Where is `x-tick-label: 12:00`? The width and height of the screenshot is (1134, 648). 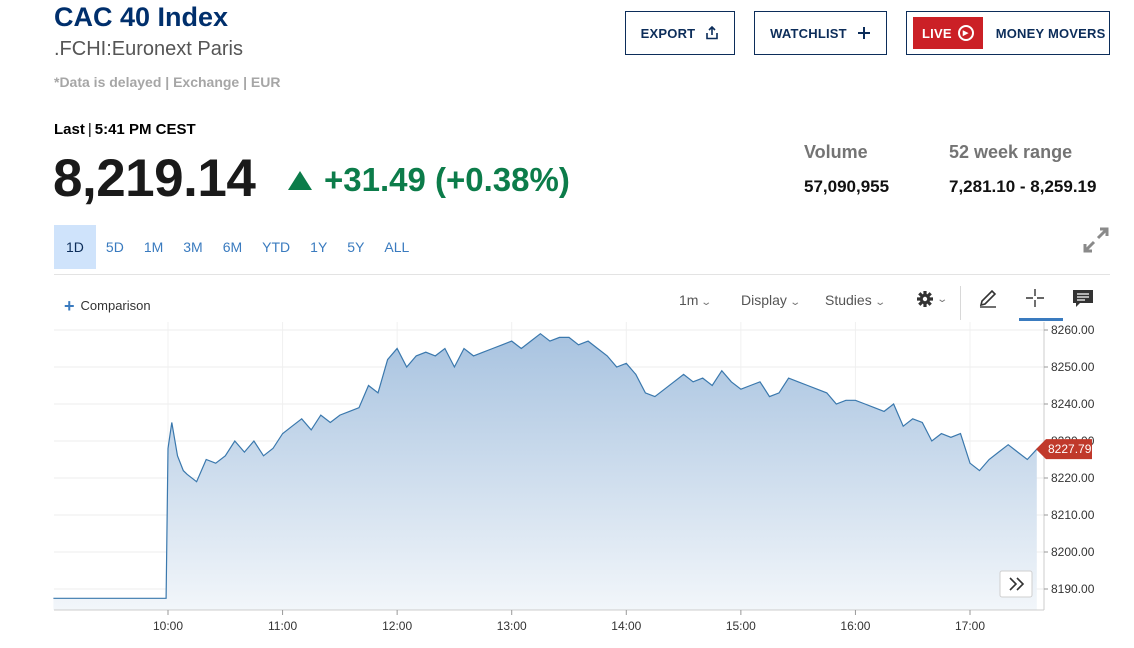 x-tick-label: 12:00 is located at coordinates (397, 626).